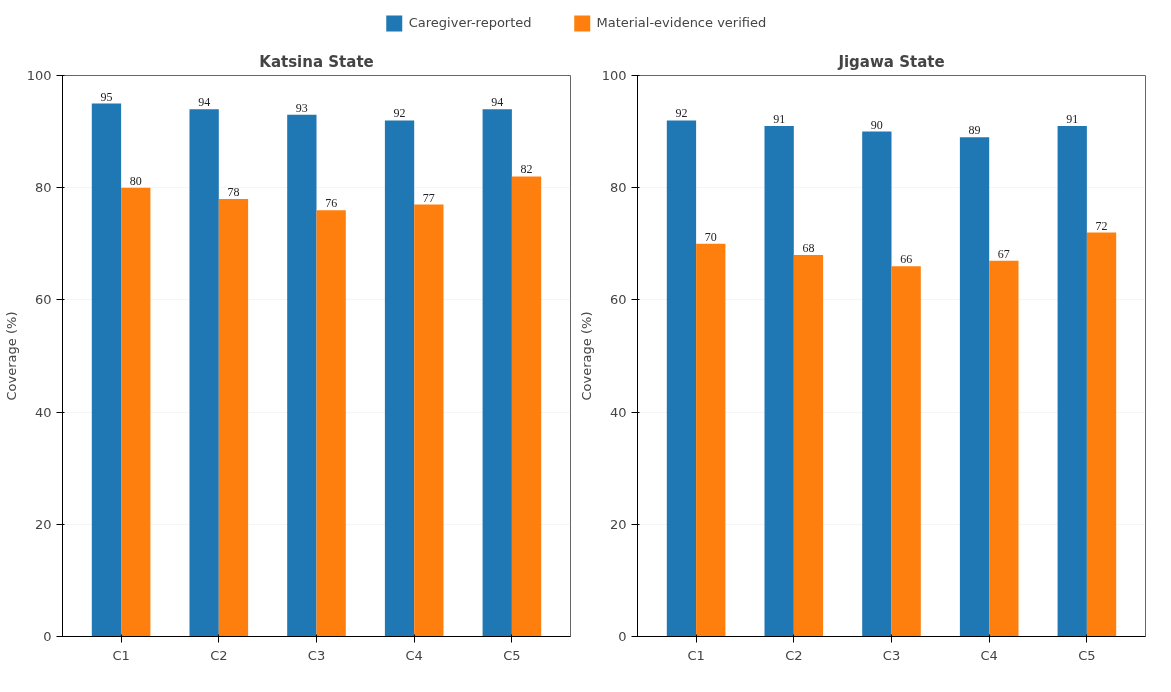 The width and height of the screenshot is (1171, 692). What do you see at coordinates (681, 22) in the screenshot?
I see `legend-label: Material-evidence verified` at bounding box center [681, 22].